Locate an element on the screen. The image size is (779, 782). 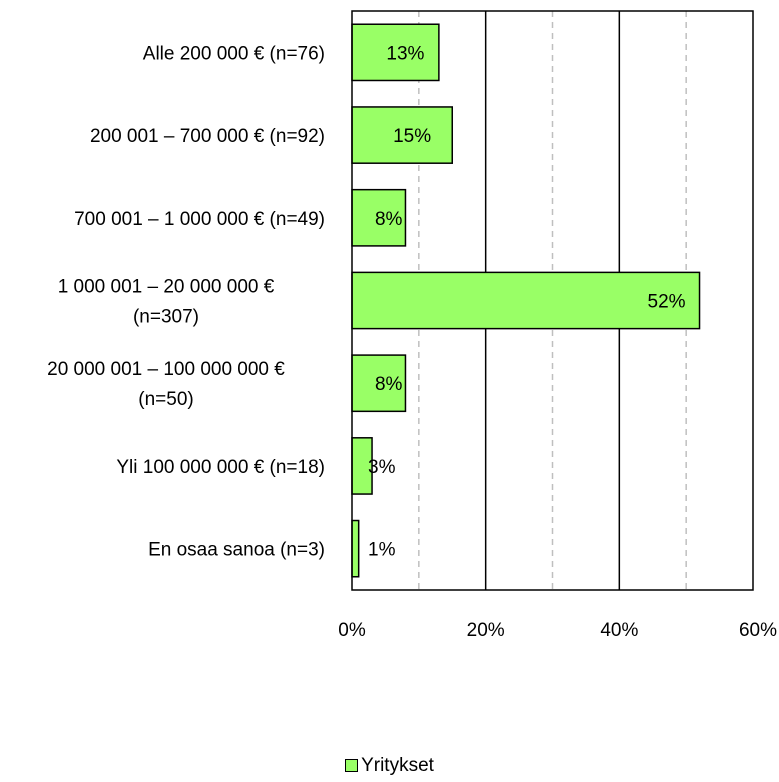
category-label: 20 000 001 – 100 000 000 € is located at coordinates (166, 369).